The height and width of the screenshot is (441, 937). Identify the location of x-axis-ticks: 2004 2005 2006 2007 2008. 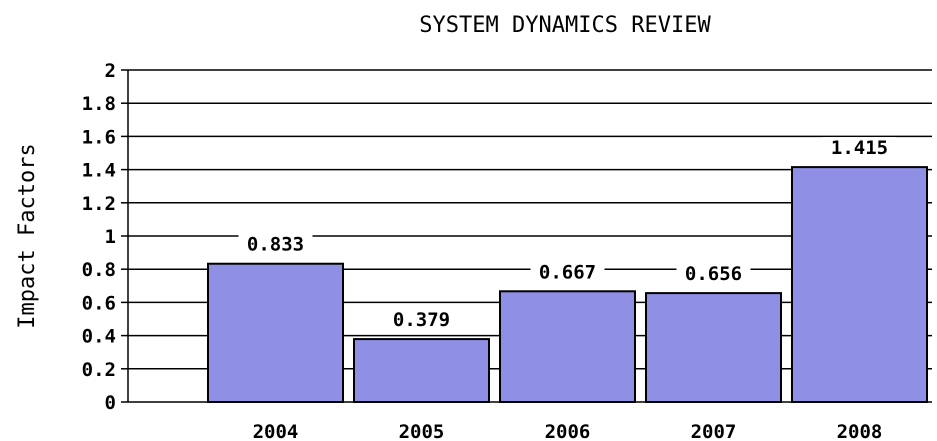
(568, 431).